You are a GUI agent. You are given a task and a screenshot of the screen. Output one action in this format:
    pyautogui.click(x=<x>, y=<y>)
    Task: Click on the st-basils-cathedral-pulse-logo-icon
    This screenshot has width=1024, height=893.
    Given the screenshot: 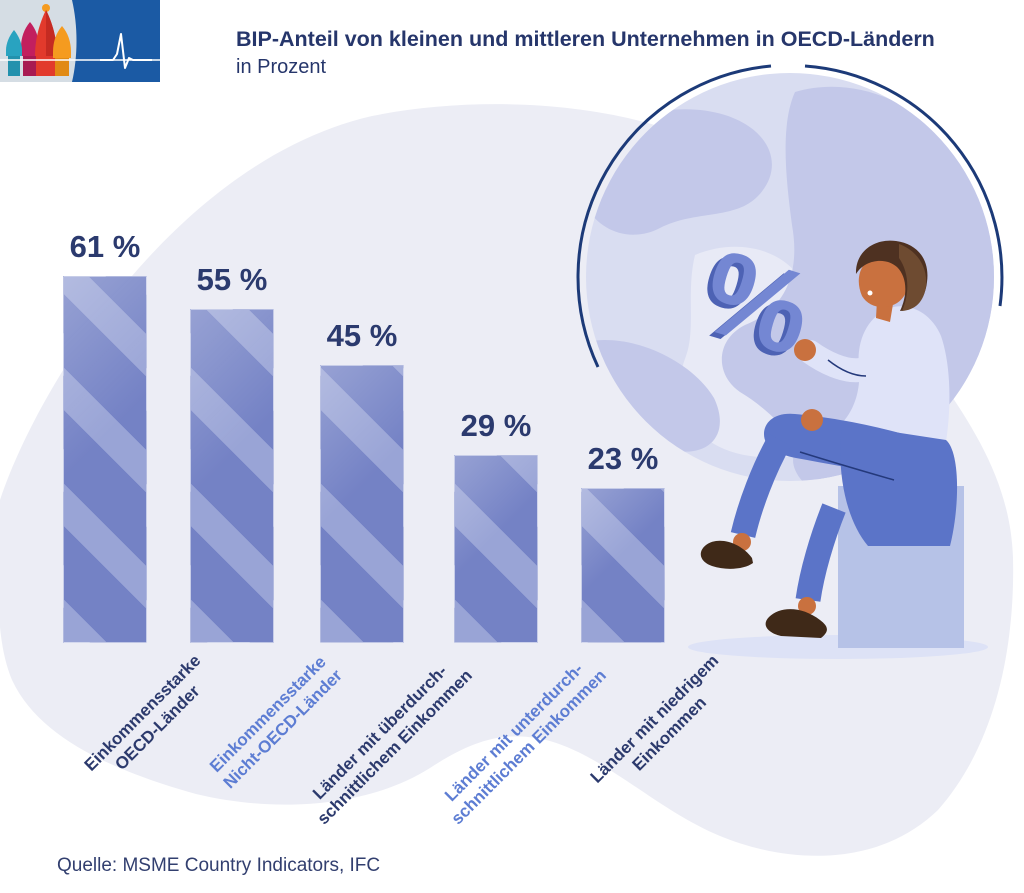 What is the action you would take?
    pyautogui.click(x=80, y=41)
    